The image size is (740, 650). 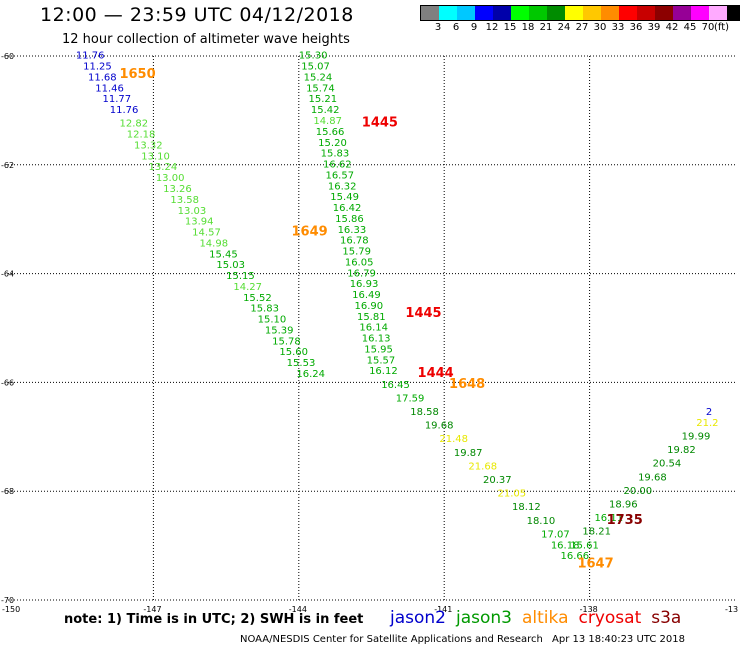 I want to click on data-point-label: 16.78, so click(x=354, y=241).